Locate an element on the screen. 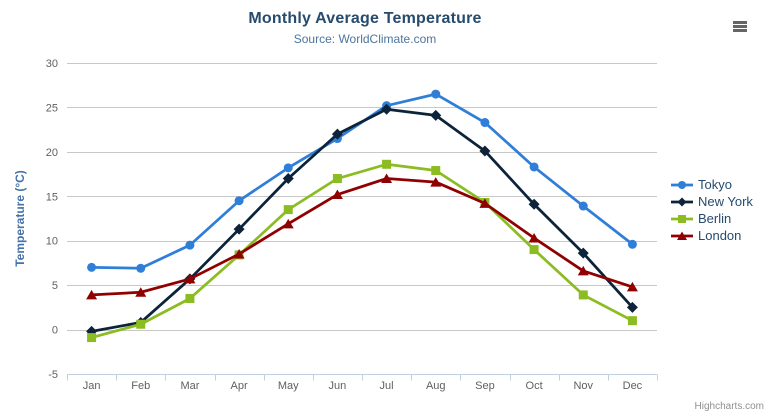 This screenshot has height=416, width=769. x-axis-label: Jul is located at coordinates (387, 386).